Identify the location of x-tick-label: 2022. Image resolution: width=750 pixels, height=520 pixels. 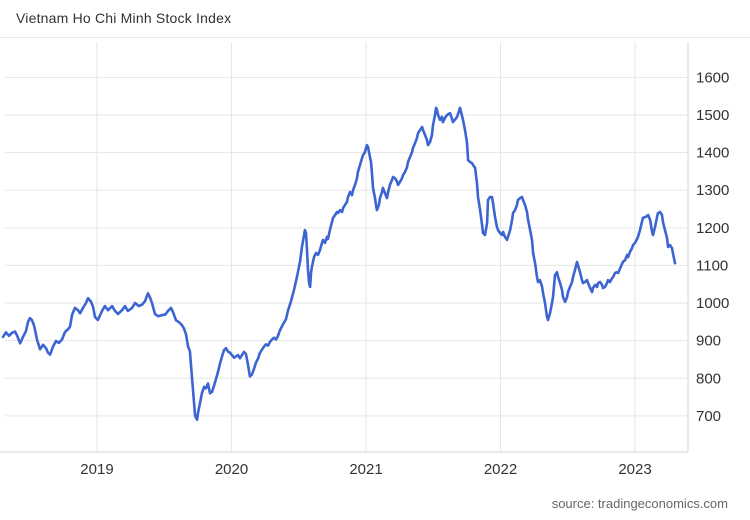
(500, 469).